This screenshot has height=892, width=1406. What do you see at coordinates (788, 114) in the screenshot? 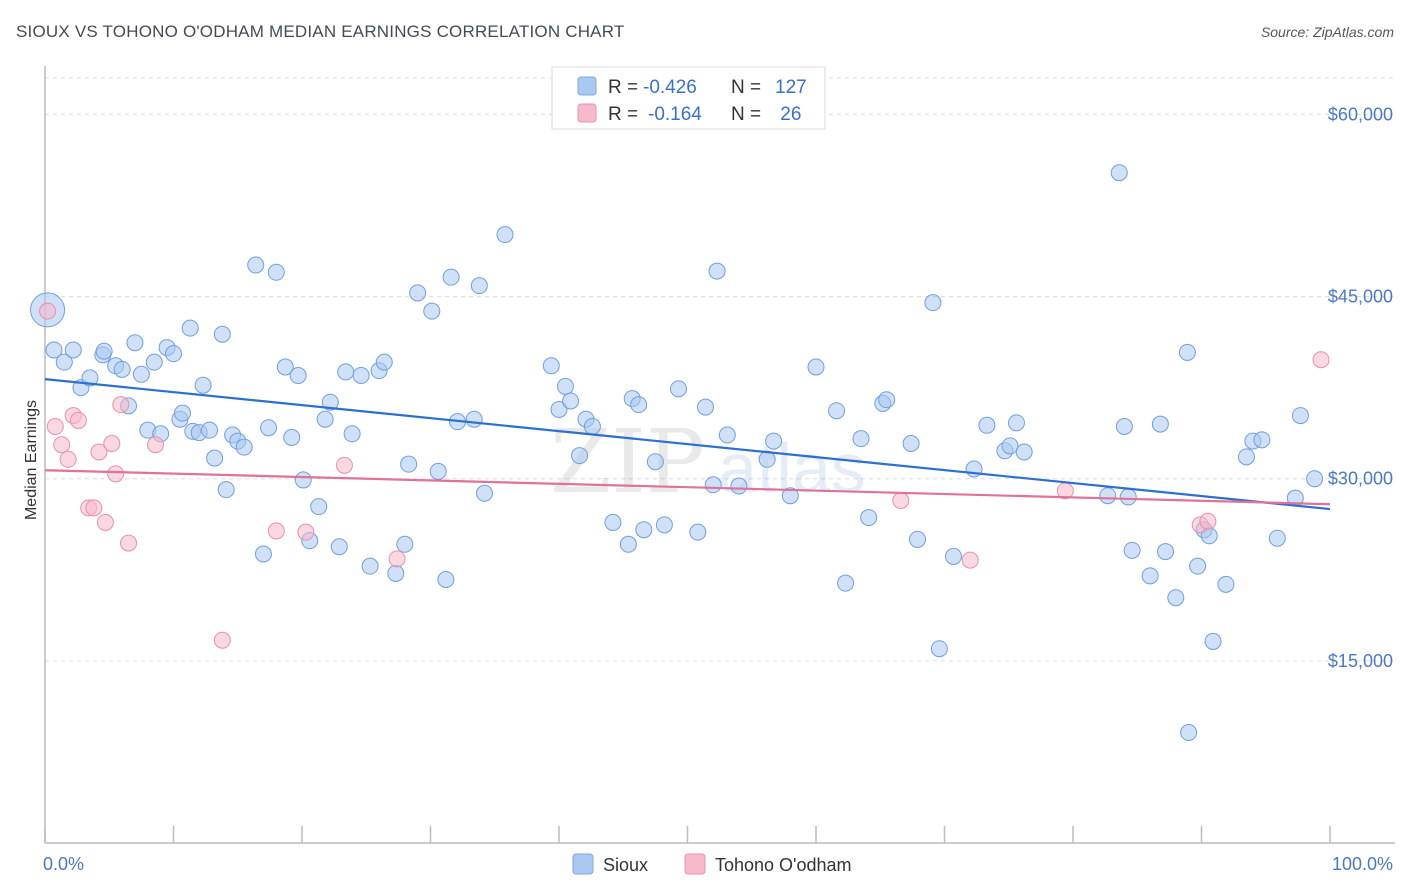
I see `legend-n-value-2: 26` at bounding box center [788, 114].